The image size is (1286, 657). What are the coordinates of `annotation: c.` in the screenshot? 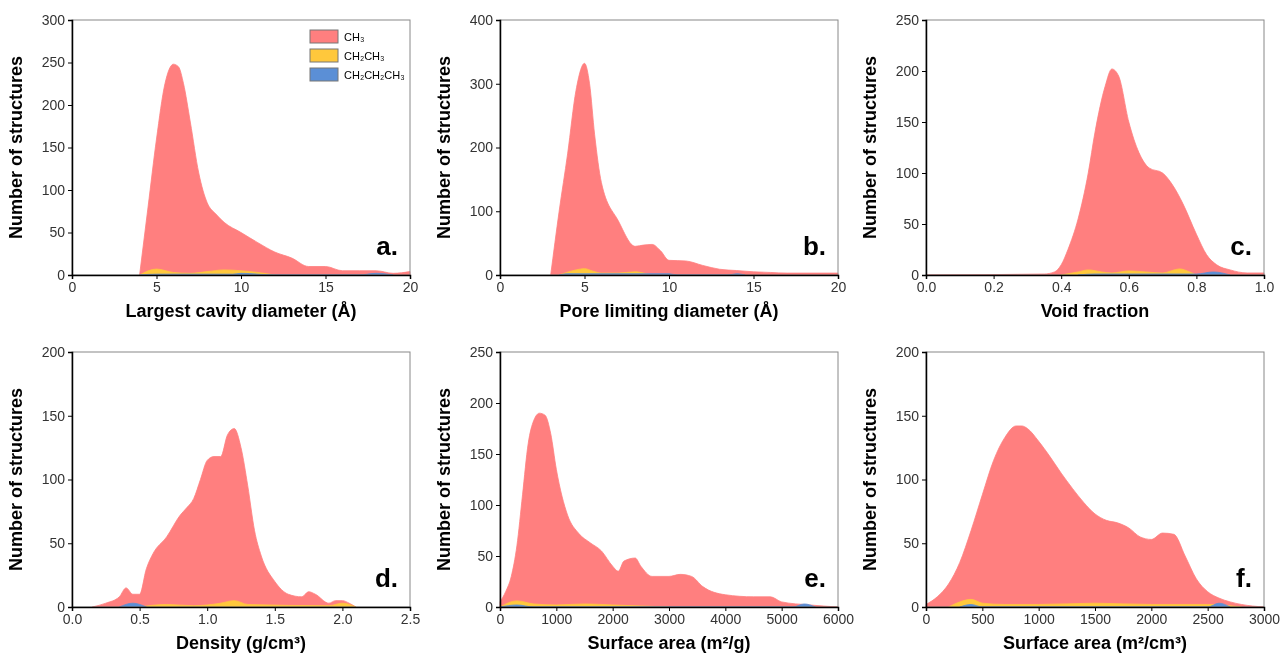 It's located at (1241, 246).